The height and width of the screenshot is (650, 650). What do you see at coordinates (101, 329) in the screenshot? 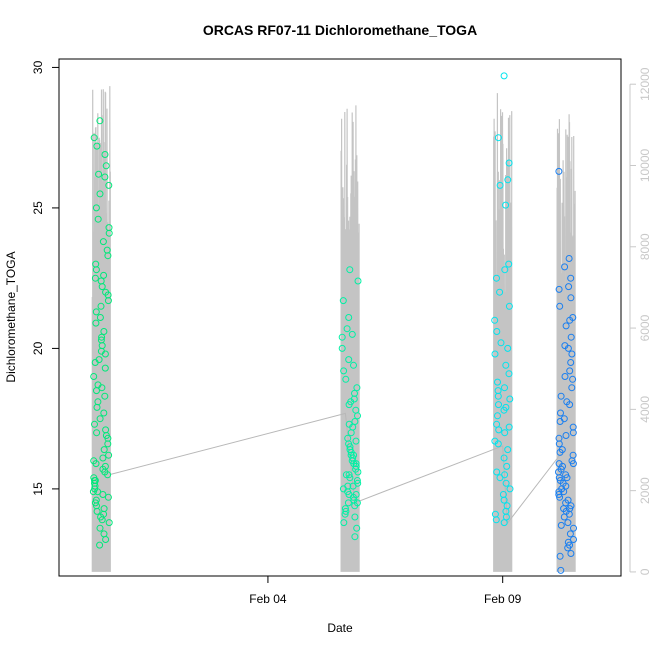
I see `altitude-trace-rf07` at bounding box center [101, 329].